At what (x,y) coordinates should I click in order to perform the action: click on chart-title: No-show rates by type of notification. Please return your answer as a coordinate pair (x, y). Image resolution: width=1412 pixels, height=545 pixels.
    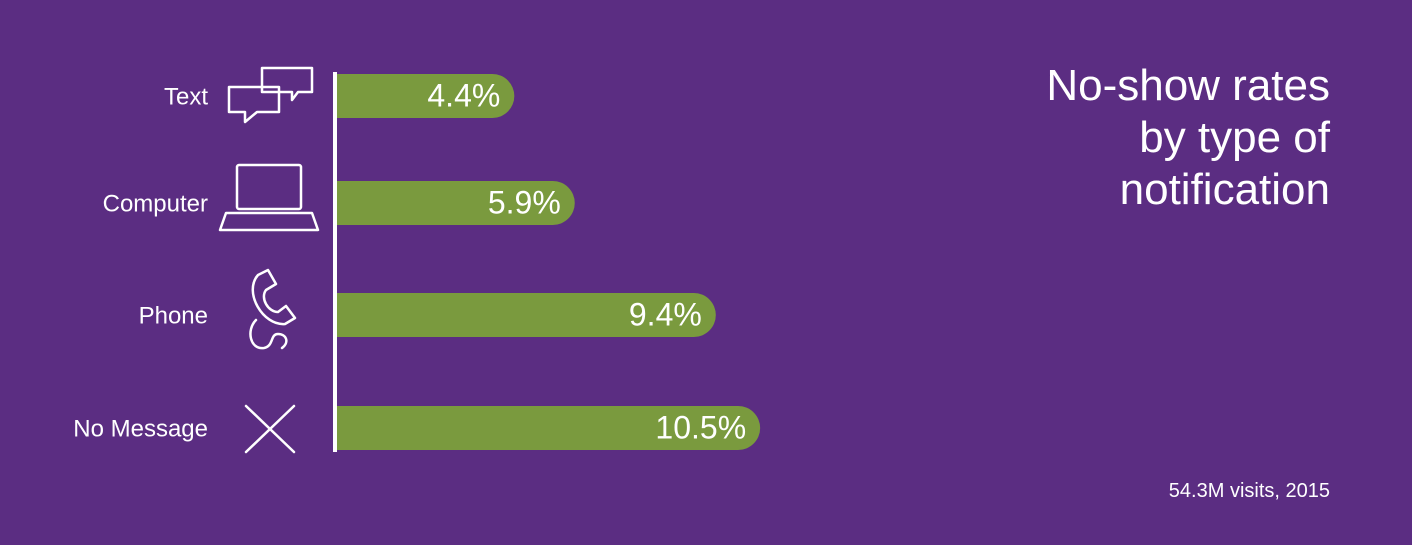
    Looking at the image, I should click on (1188, 137).